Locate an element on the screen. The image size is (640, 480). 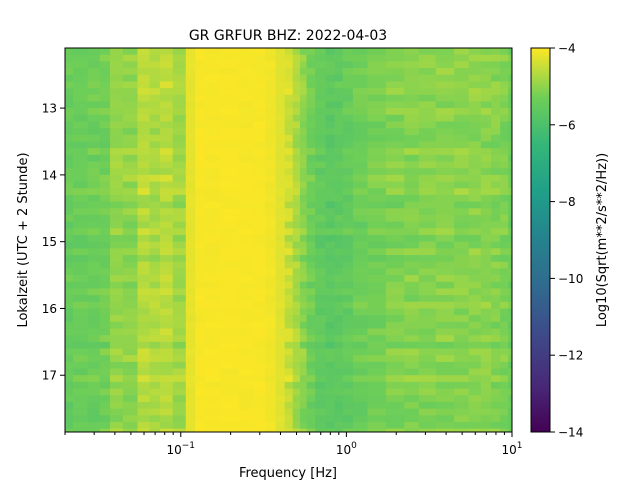
x-tick-base: 10 is located at coordinates (508, 450).